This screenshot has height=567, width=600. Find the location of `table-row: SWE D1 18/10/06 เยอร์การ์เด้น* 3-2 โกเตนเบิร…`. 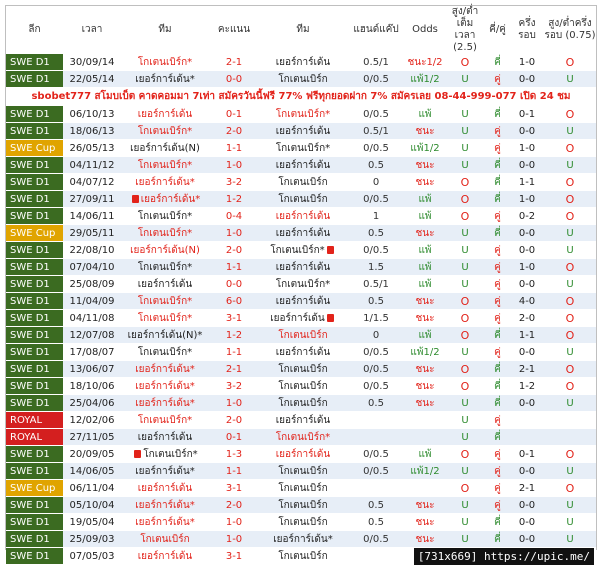

table-row: SWE D1 18/10/06 เยอร์การ์เด้น* 3-2 โกเตนเบิร… is located at coordinates (301, 386).